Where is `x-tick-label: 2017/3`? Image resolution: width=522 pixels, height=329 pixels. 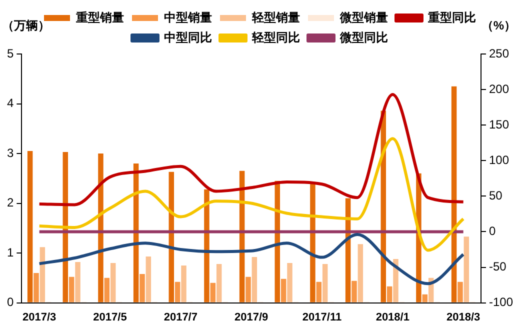
x-tick-label: 2017/3 is located at coordinates (39, 317).